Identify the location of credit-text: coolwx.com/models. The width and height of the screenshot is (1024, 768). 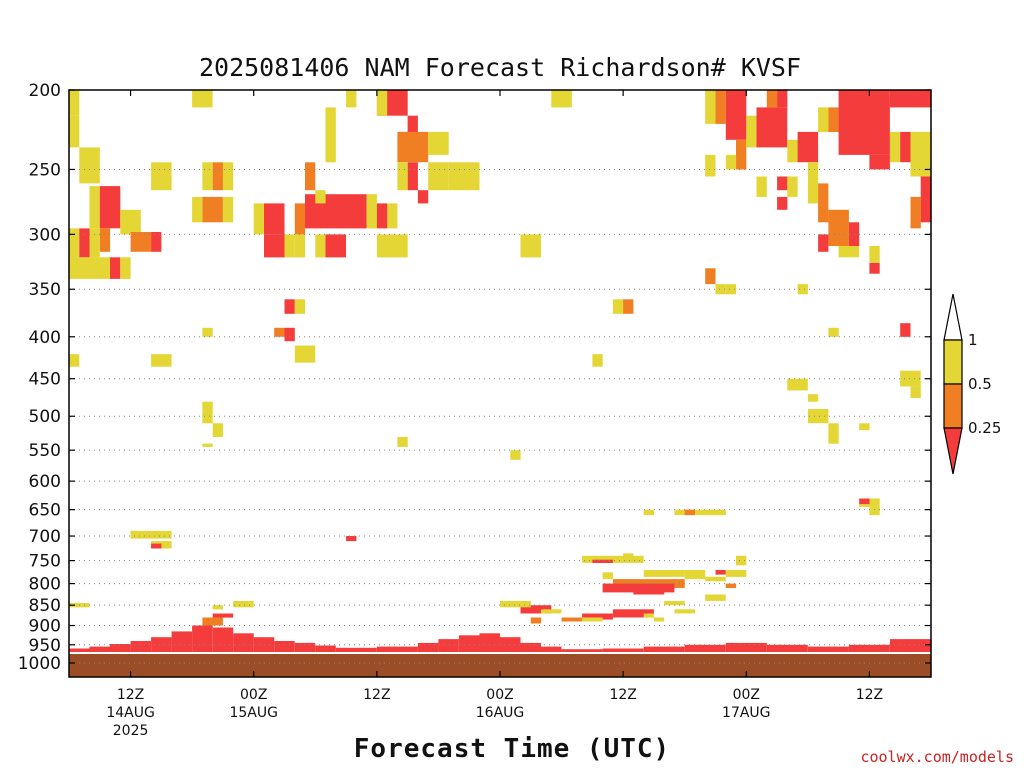
(937, 757).